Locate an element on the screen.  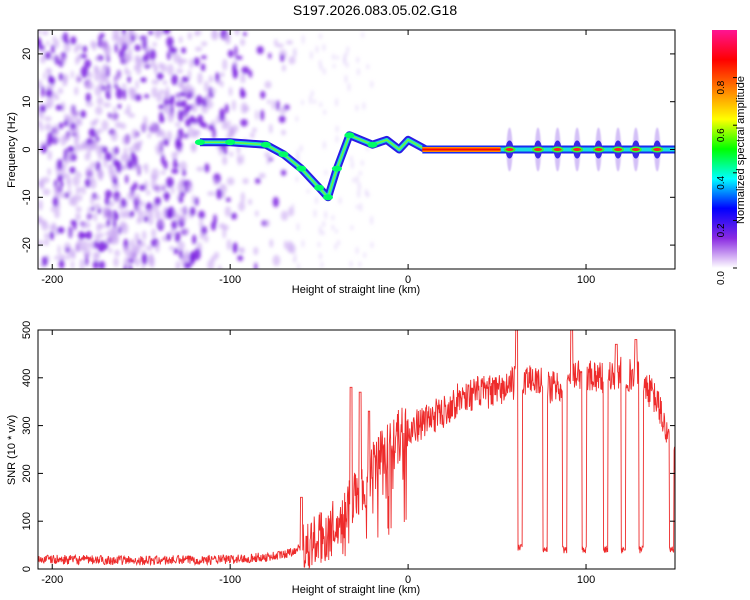
colorbar-label: Normalized spectral amplitude is located at coordinates (741, 150).